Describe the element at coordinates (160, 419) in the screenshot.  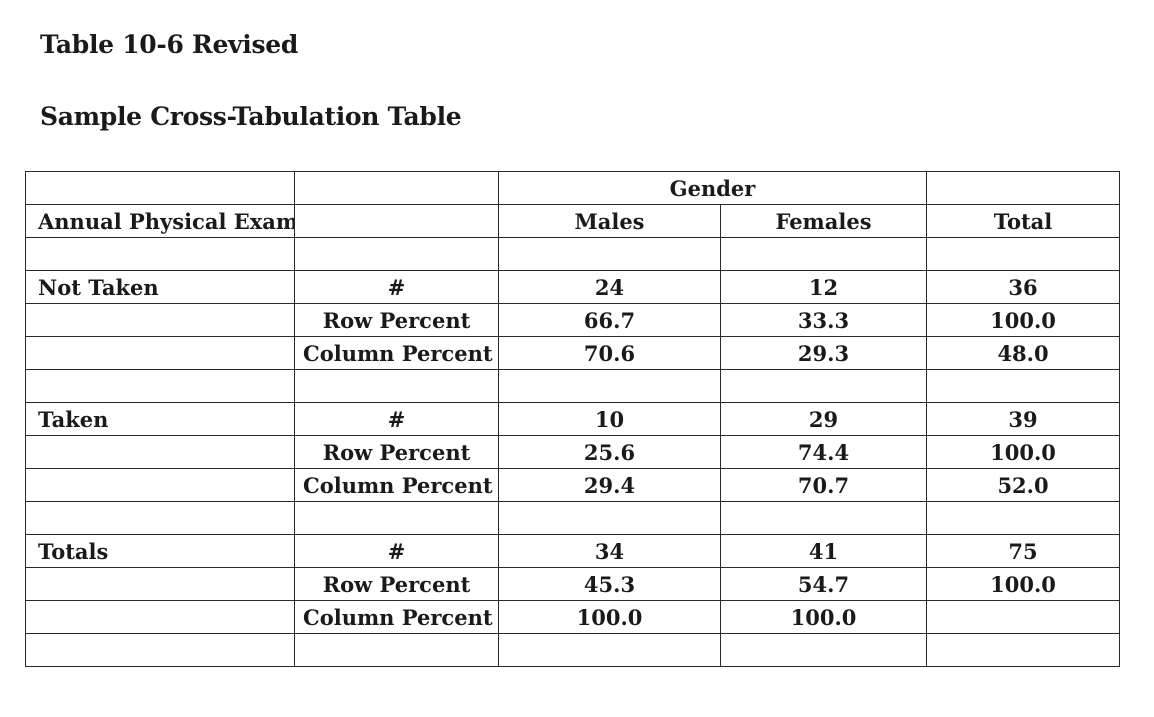
I see `group-label: Taken` at that location.